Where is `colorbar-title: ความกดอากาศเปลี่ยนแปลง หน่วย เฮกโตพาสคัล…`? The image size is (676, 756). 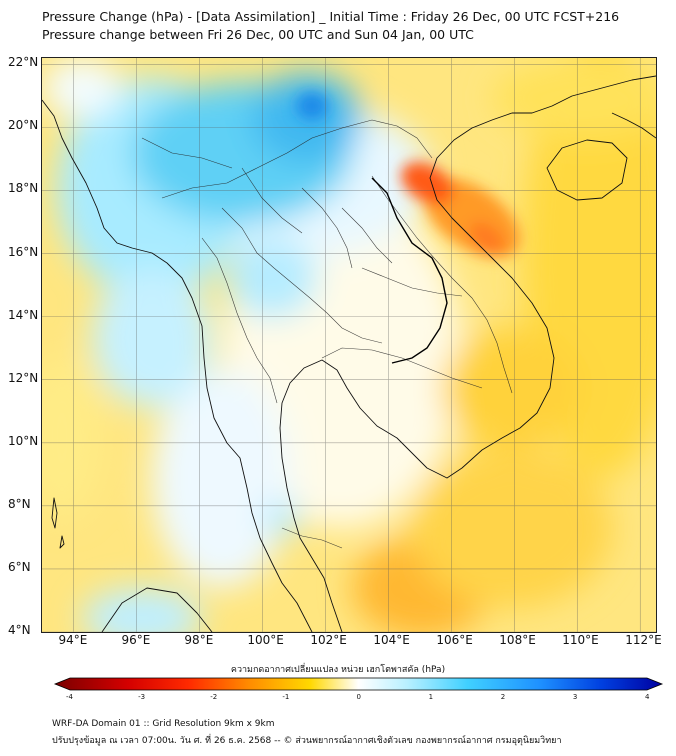 colorbar-title: ความกดอากาศเปลี่ยนแปลง หน่วย เฮกโตพาสคัล… is located at coordinates (338, 670).